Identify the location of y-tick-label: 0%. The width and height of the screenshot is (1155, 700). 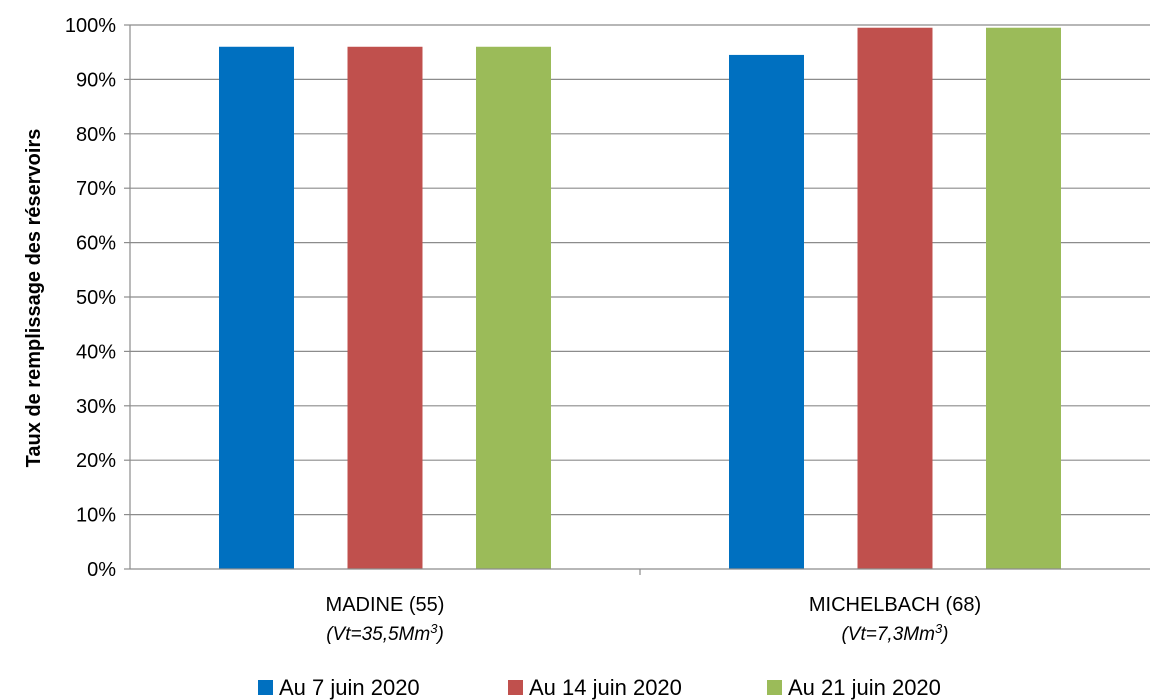
(101, 570).